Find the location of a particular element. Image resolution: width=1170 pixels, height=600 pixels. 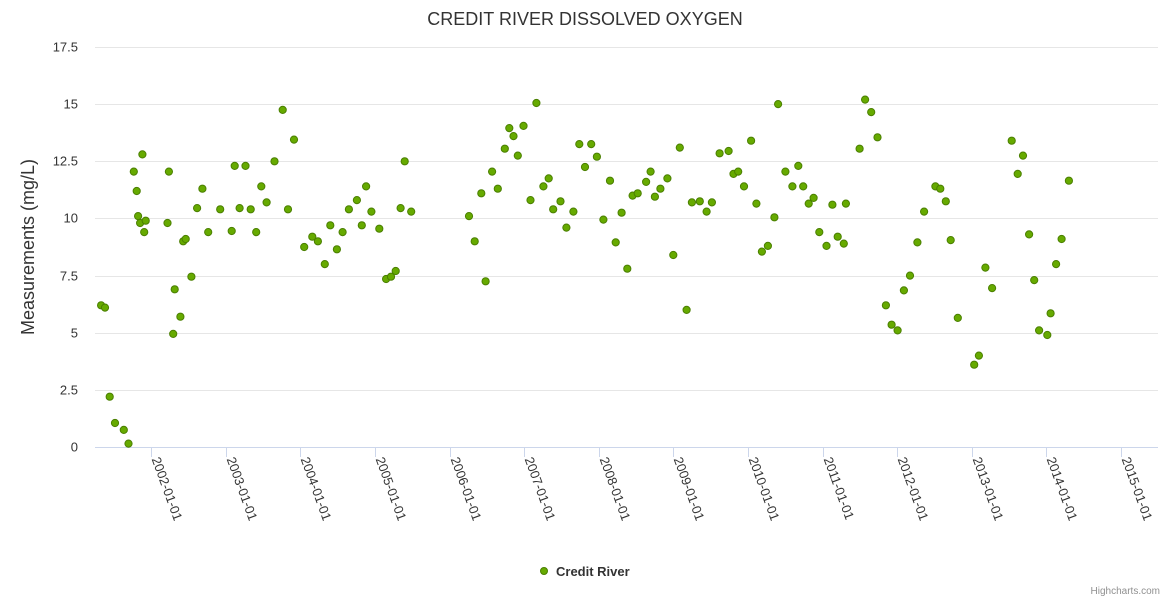

legend: Credit River is located at coordinates (585, 571).